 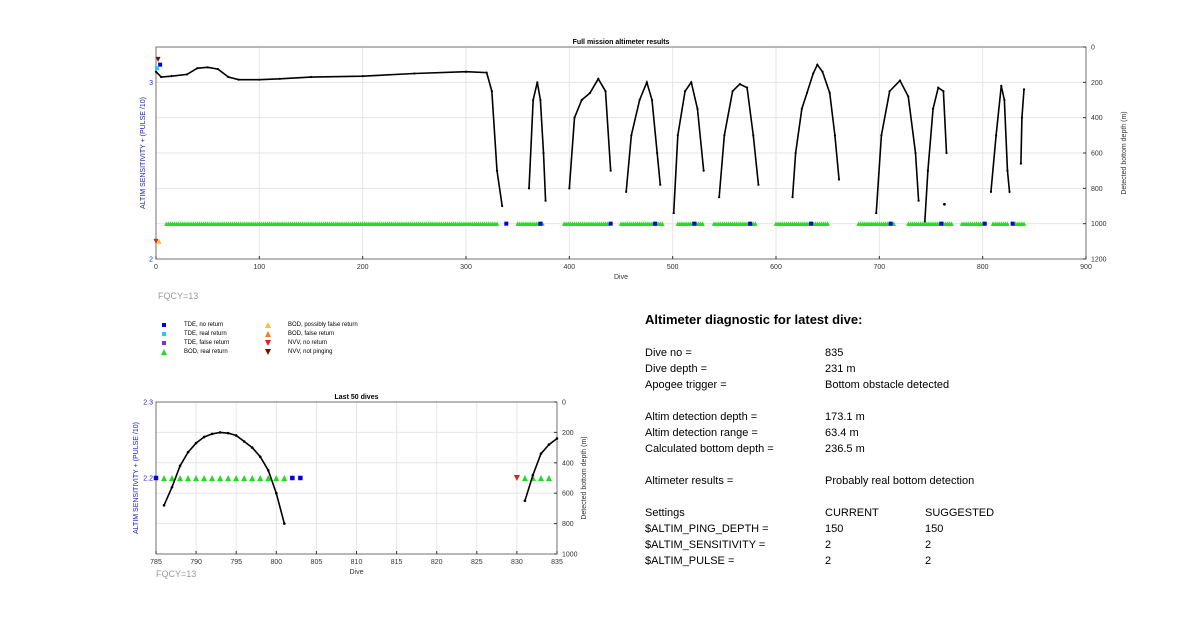 What do you see at coordinates (159, 241) in the screenshot?
I see `bod-possibly-false-marker` at bounding box center [159, 241].